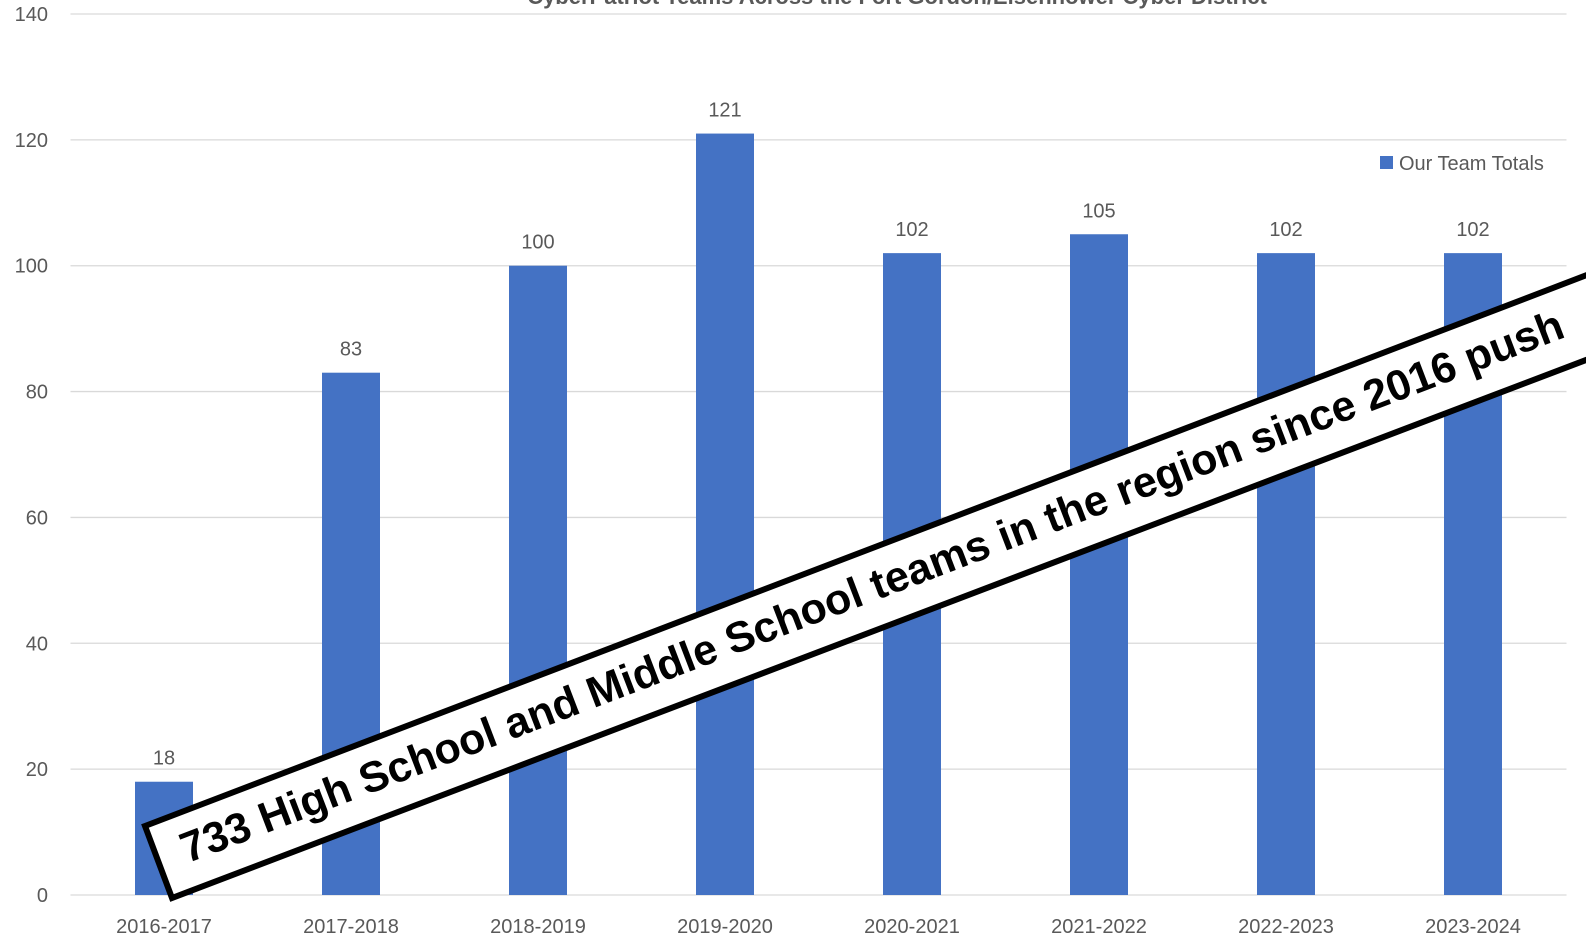  I want to click on legend-swatch, so click(1386, 162).